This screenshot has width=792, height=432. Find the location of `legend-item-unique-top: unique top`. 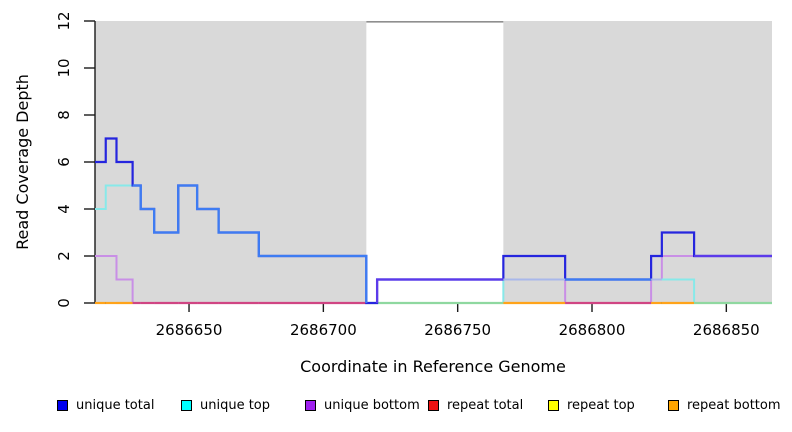

legend-item-unique-top: unique top is located at coordinates (225, 405).